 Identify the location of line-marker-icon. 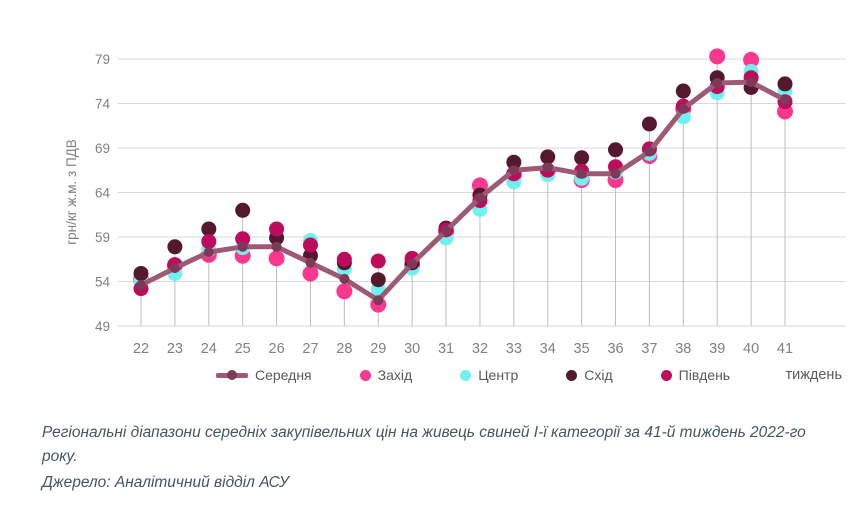
(232, 375).